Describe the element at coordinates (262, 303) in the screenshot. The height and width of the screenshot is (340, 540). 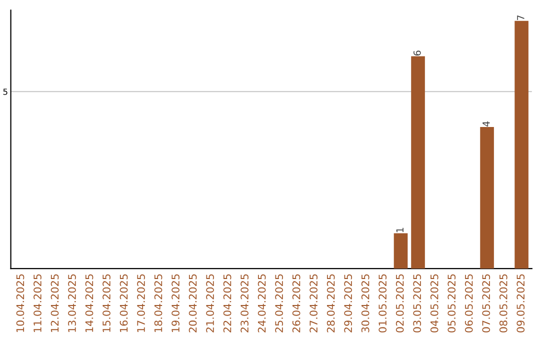
I see `x-tick-label: 24.04.2025` at that location.